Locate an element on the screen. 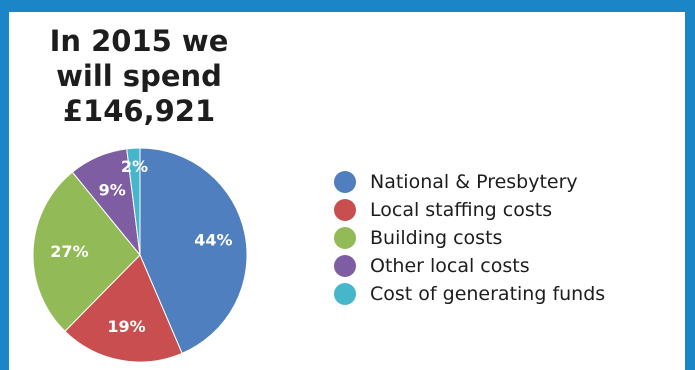 This screenshot has height=370, width=695. pie-slice-cost-of-generating-funds is located at coordinates (133, 201).